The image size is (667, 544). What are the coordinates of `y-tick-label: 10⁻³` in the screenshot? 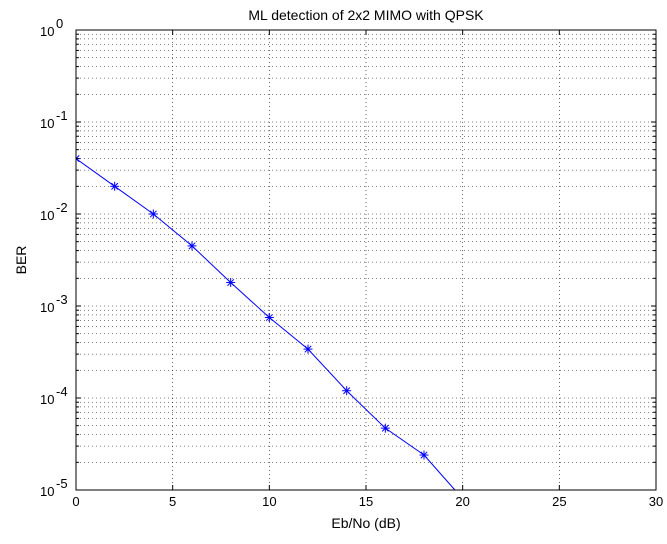 It's located at (54, 303).